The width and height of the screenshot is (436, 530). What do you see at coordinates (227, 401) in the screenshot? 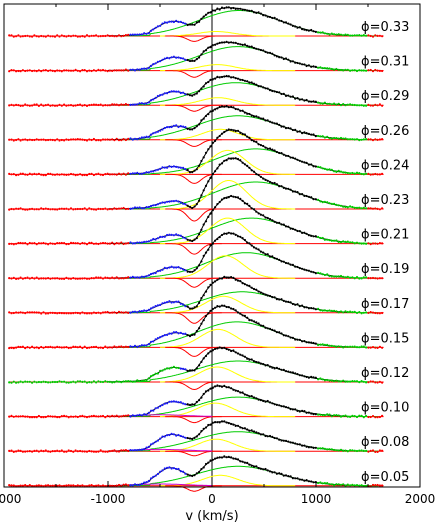
I see `fit-total-line` at bounding box center [227, 401].